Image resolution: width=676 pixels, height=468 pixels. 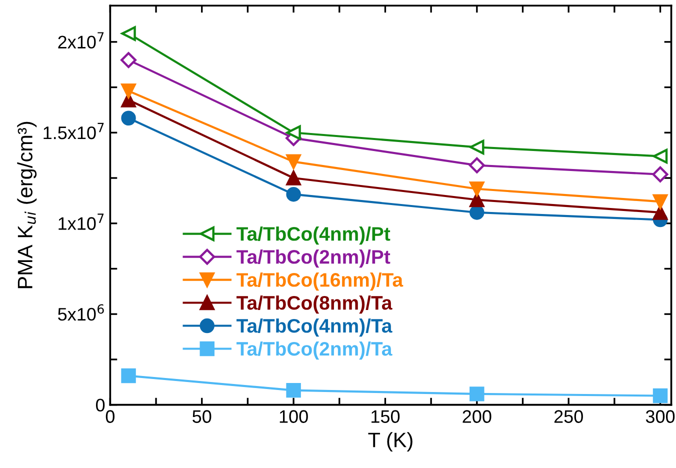 I want to click on legend-label: Ta/TbCo(2nm)/Pt, so click(x=313, y=259).